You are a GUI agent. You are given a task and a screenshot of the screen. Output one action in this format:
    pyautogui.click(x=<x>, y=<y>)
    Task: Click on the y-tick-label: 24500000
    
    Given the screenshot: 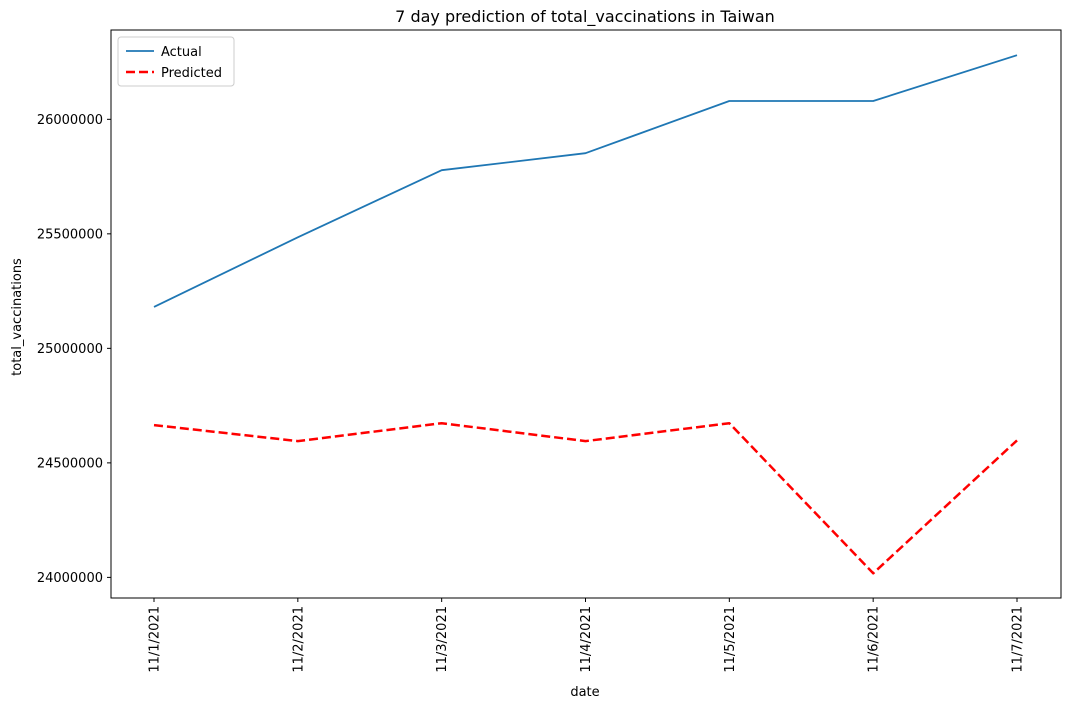 What is the action you would take?
    pyautogui.click(x=70, y=463)
    